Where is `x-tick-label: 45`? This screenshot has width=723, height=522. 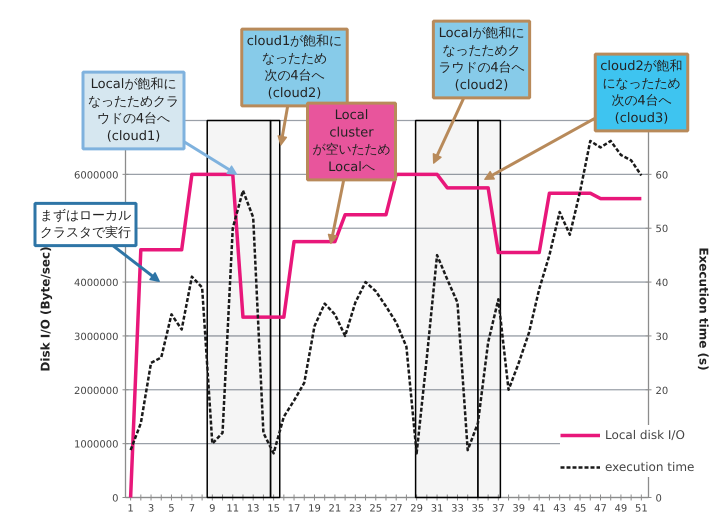
x-tick-label: 45 is located at coordinates (580, 509).